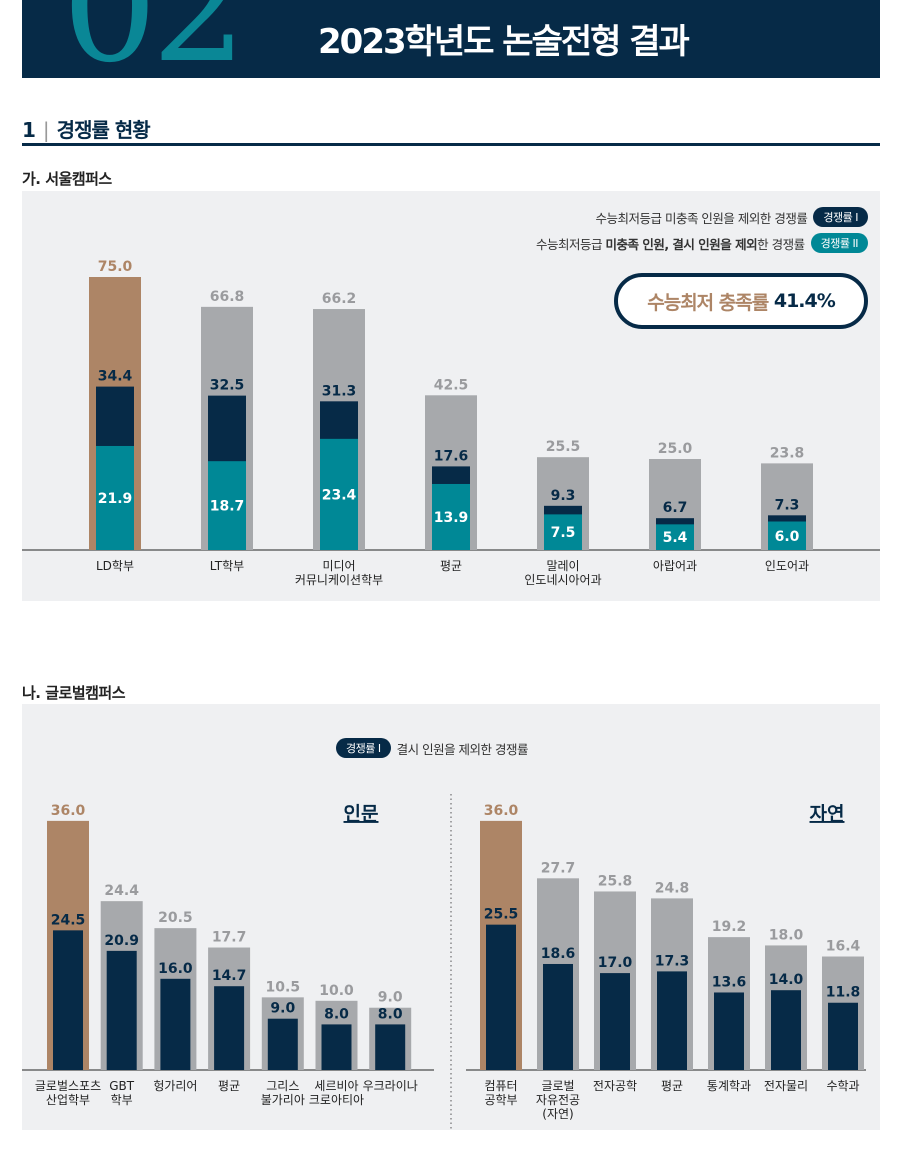 The image size is (898, 1150). I want to click on value-label-total: 66.8, so click(227, 297).